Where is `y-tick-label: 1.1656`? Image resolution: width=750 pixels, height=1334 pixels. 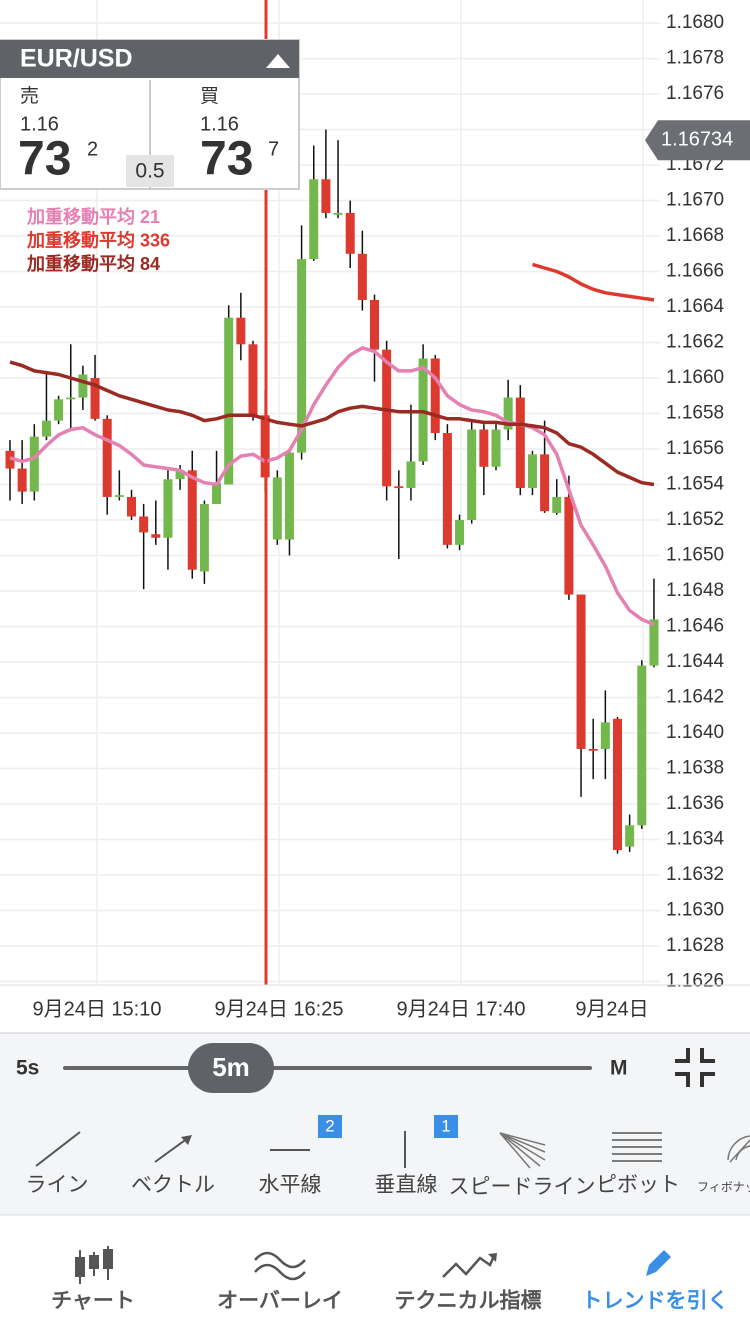
y-tick-label: 1.1656 is located at coordinates (695, 448).